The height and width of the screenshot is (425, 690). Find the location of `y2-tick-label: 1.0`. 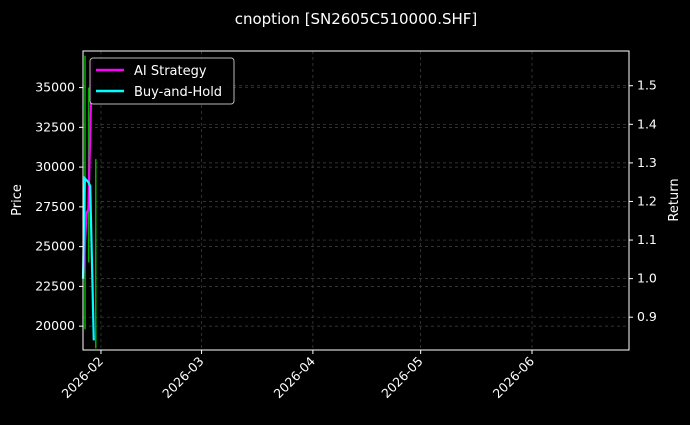

y2-tick-label: 1.0 is located at coordinates (647, 278).